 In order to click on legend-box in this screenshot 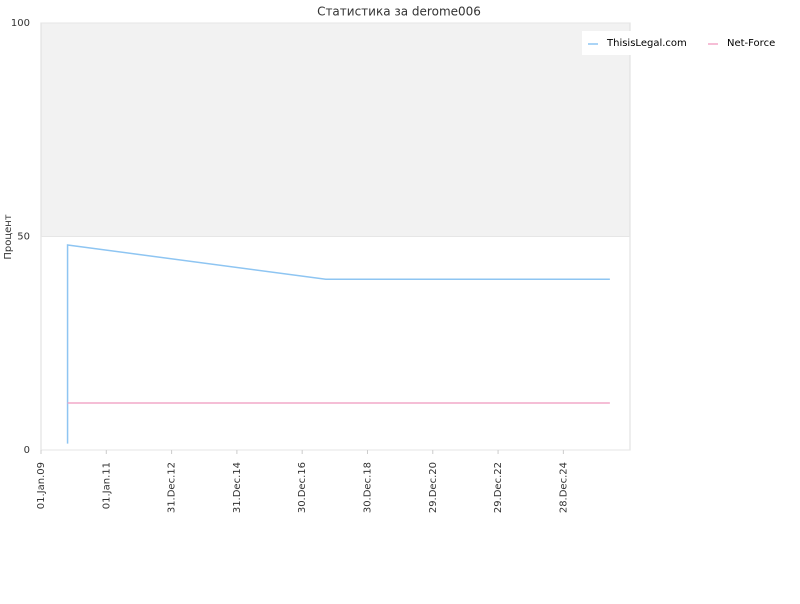, I will do `click(686, 43)`.